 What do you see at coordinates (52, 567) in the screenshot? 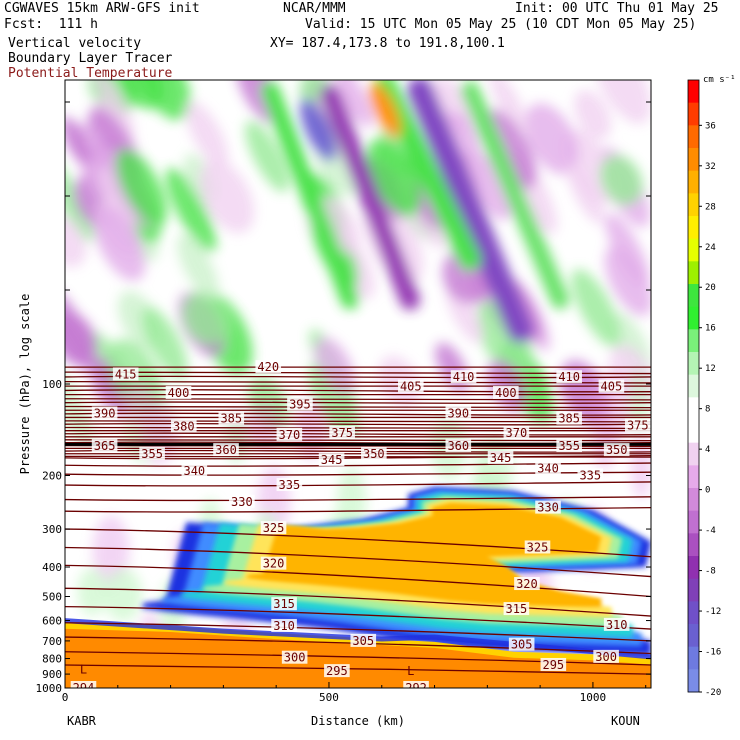
I see `y-tick-label: 400` at bounding box center [52, 567].